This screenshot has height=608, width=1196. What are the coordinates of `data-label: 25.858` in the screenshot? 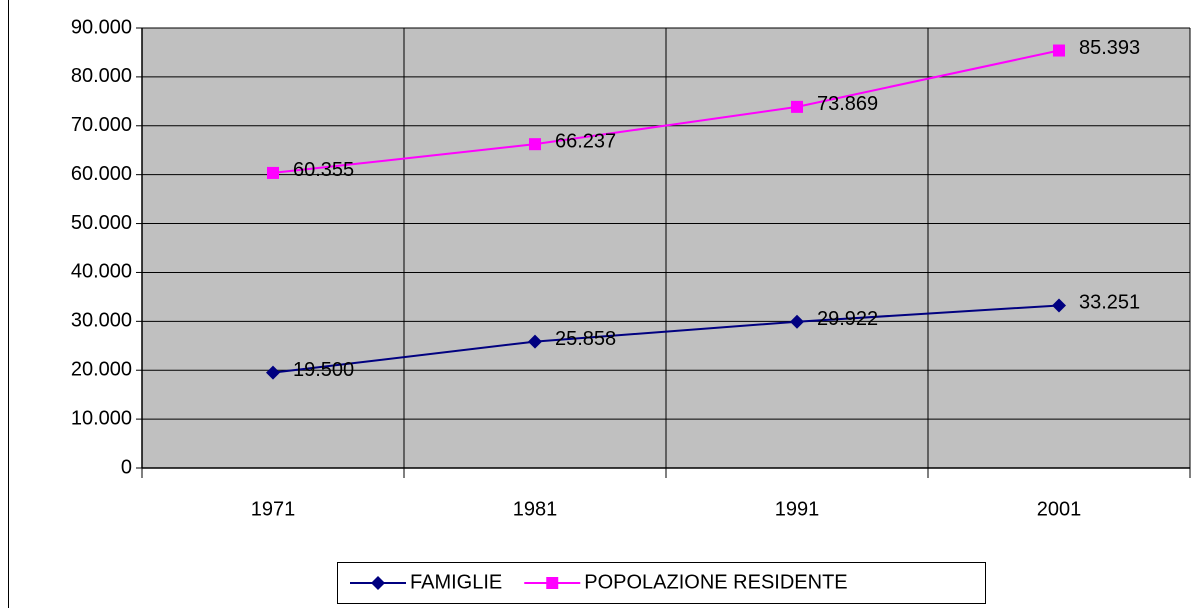 It's located at (585, 339).